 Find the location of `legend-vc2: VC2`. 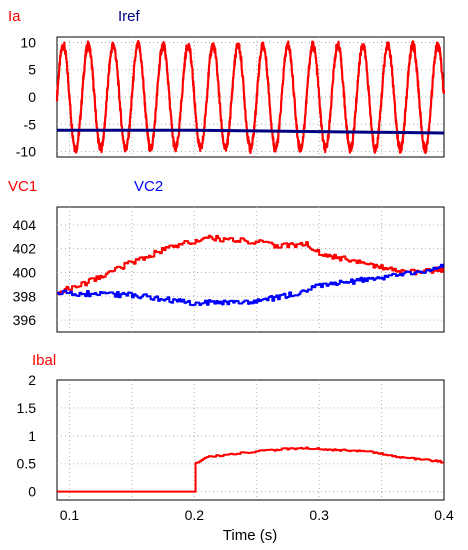

legend-vc2: VC2 is located at coordinates (148, 186).